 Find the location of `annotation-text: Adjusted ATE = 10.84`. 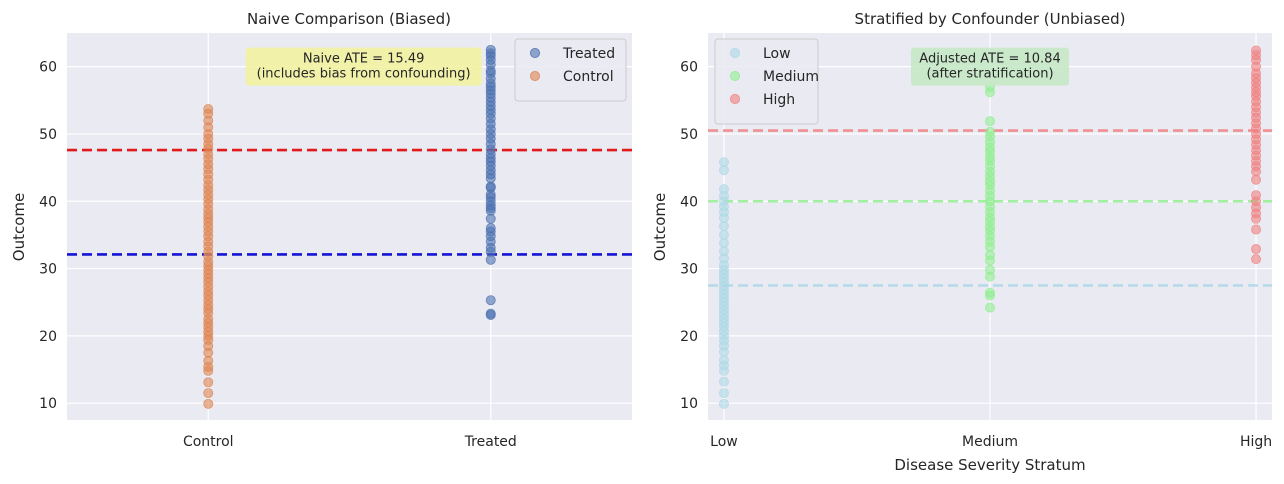

annotation-text: Adjusted ATE = 10.84 is located at coordinates (989, 59).